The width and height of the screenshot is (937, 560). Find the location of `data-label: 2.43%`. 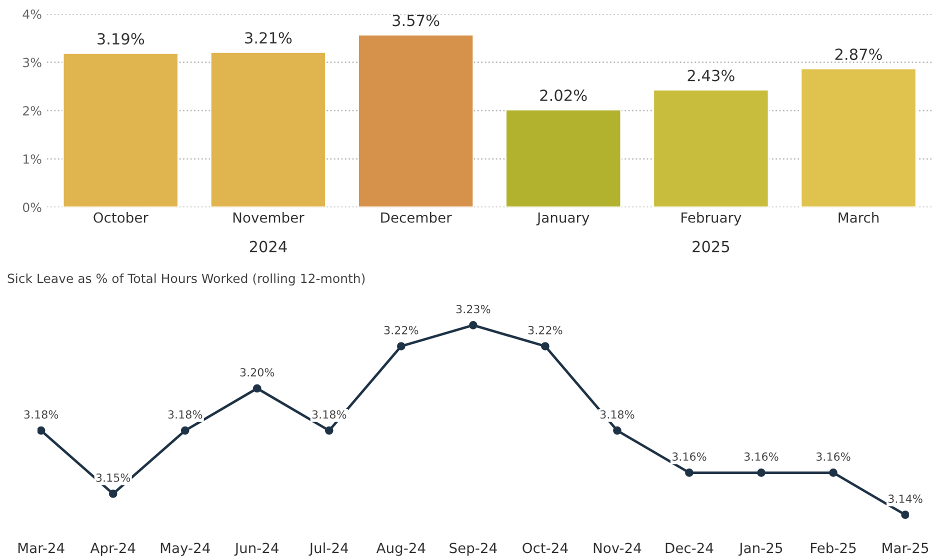

data-label: 2.43% is located at coordinates (711, 76).